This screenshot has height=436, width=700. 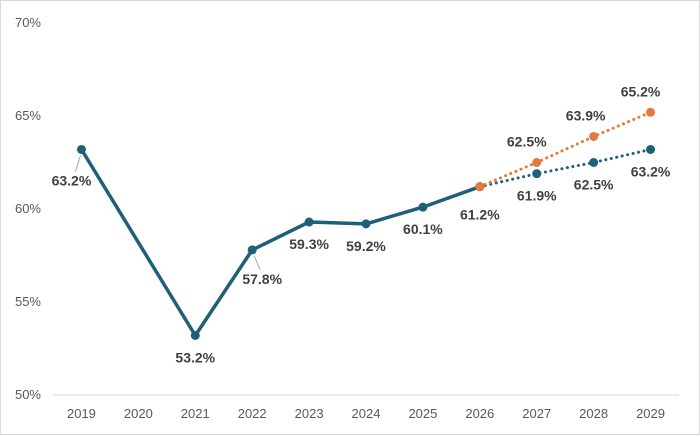 What do you see at coordinates (195, 357) in the screenshot?
I see `data-label: 53.2%` at bounding box center [195, 357].